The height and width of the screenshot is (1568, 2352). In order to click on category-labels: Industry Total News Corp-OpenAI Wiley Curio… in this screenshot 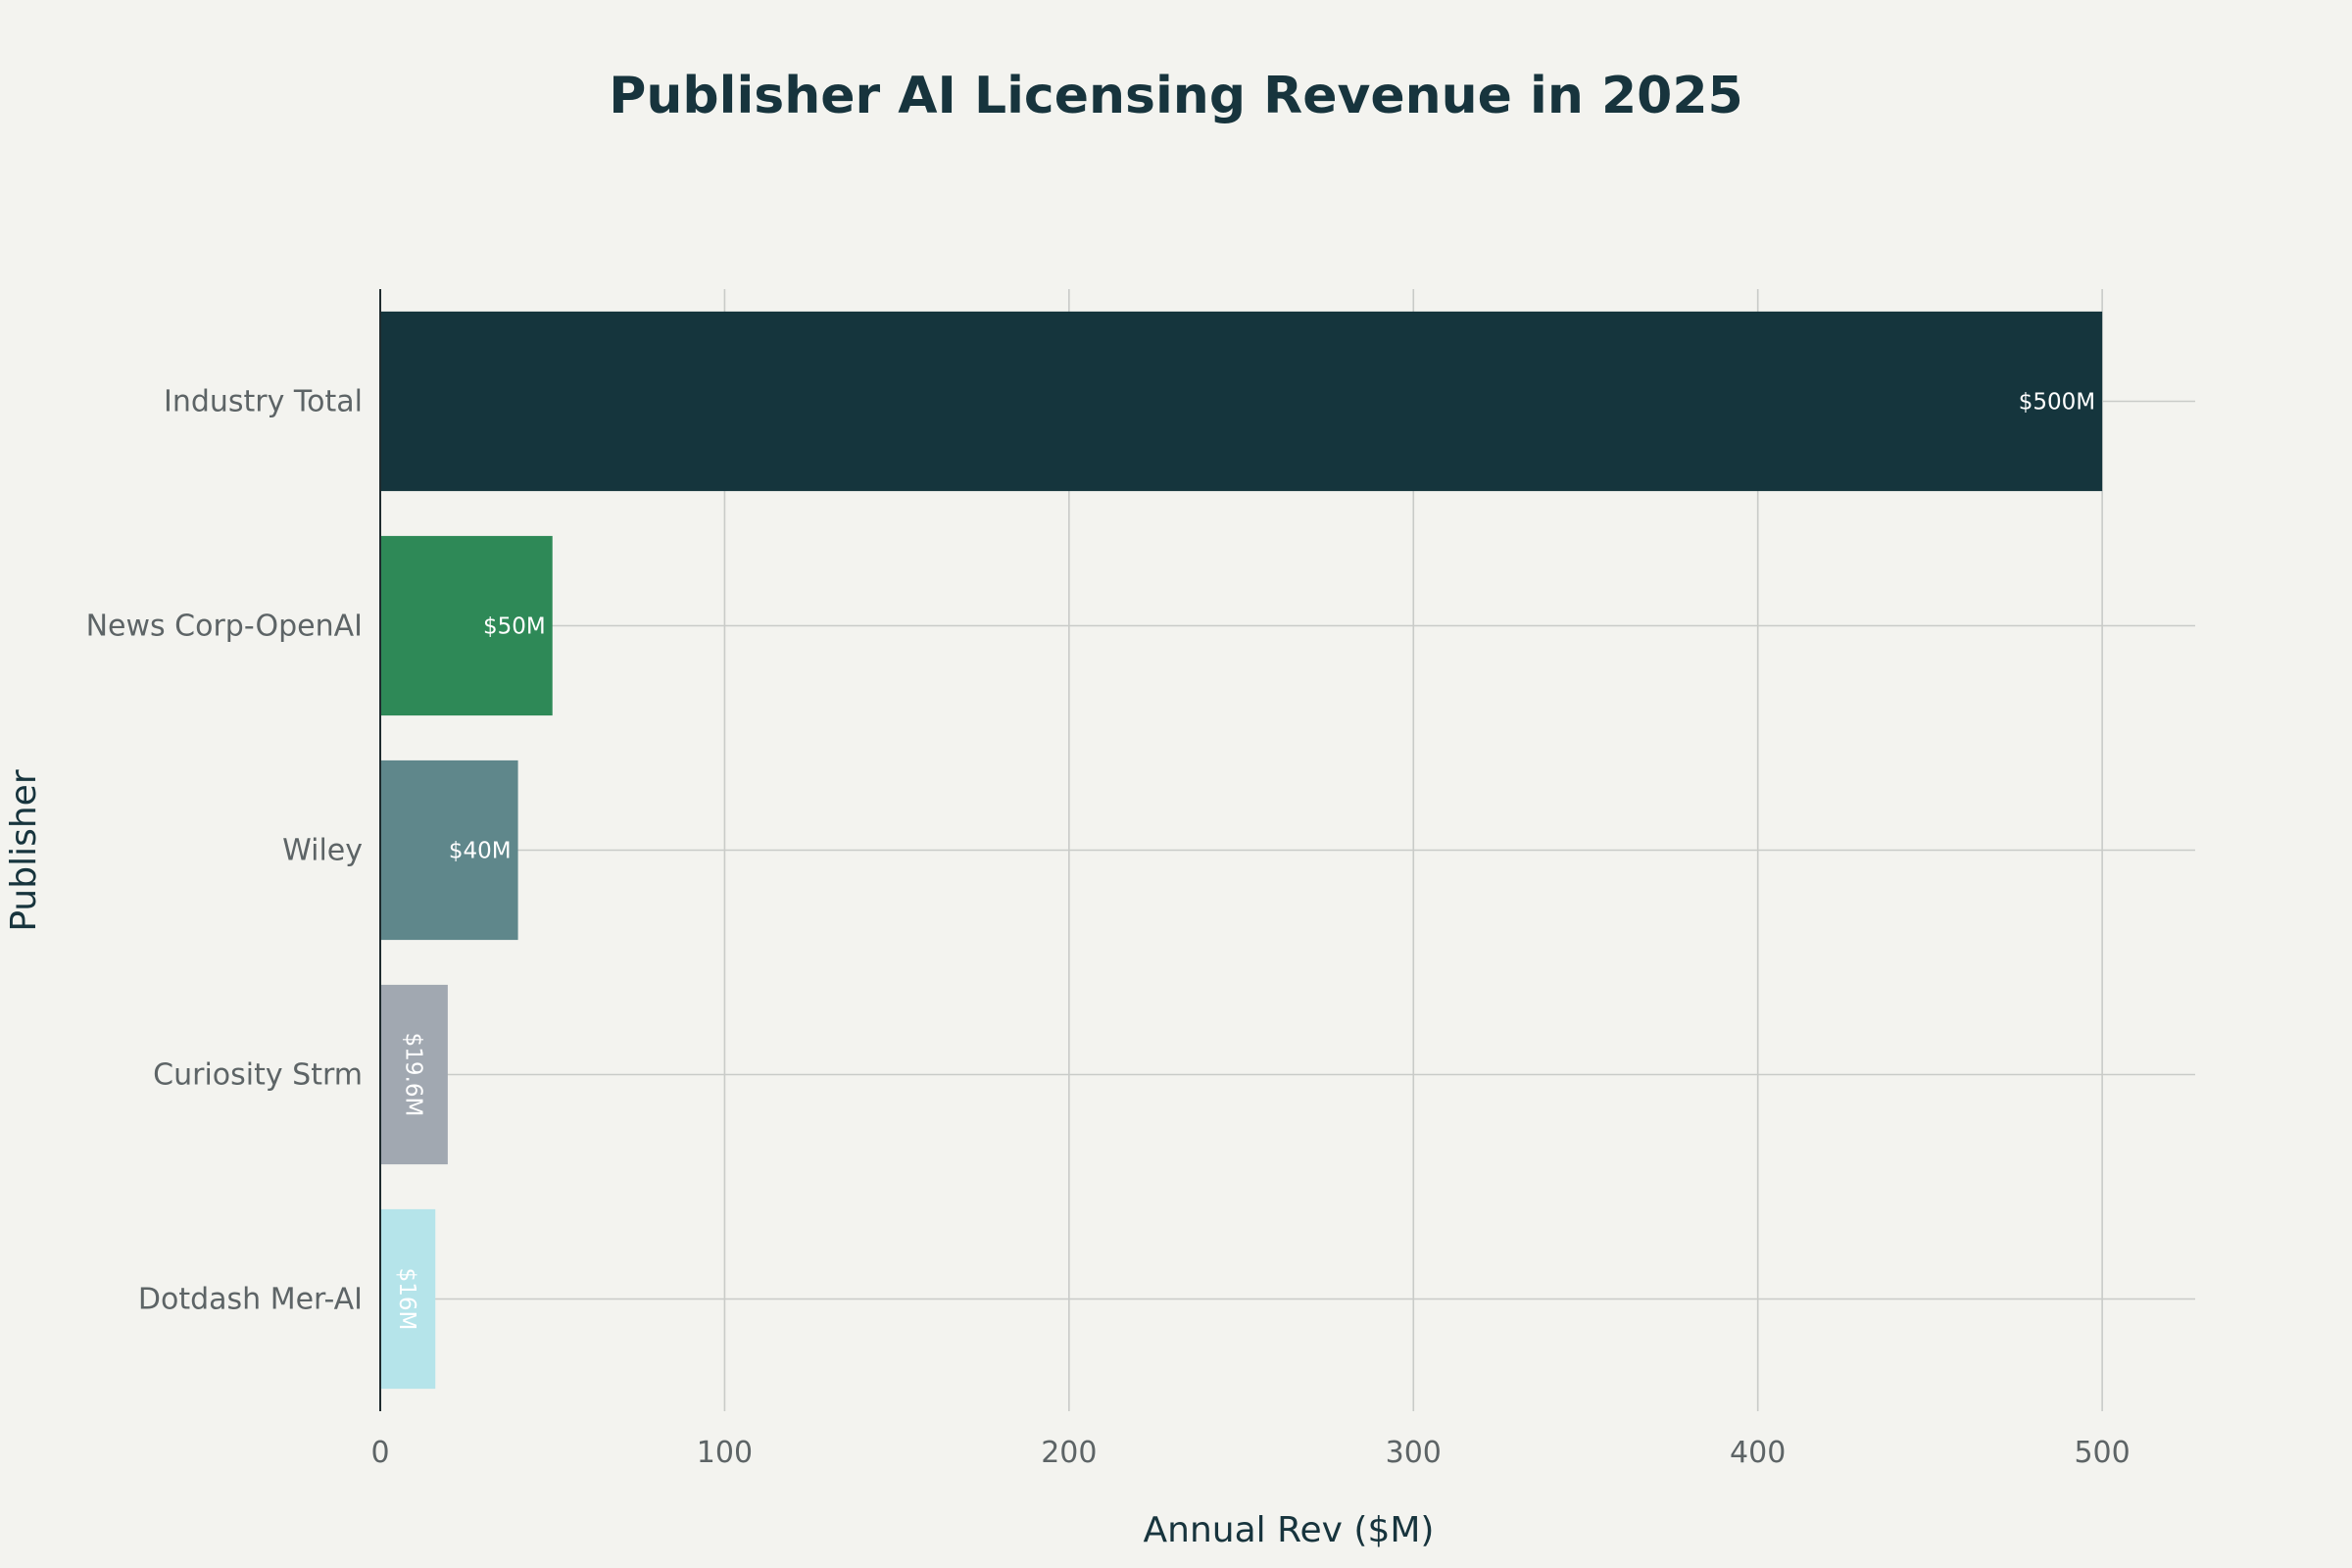, I will do `click(224, 851)`.